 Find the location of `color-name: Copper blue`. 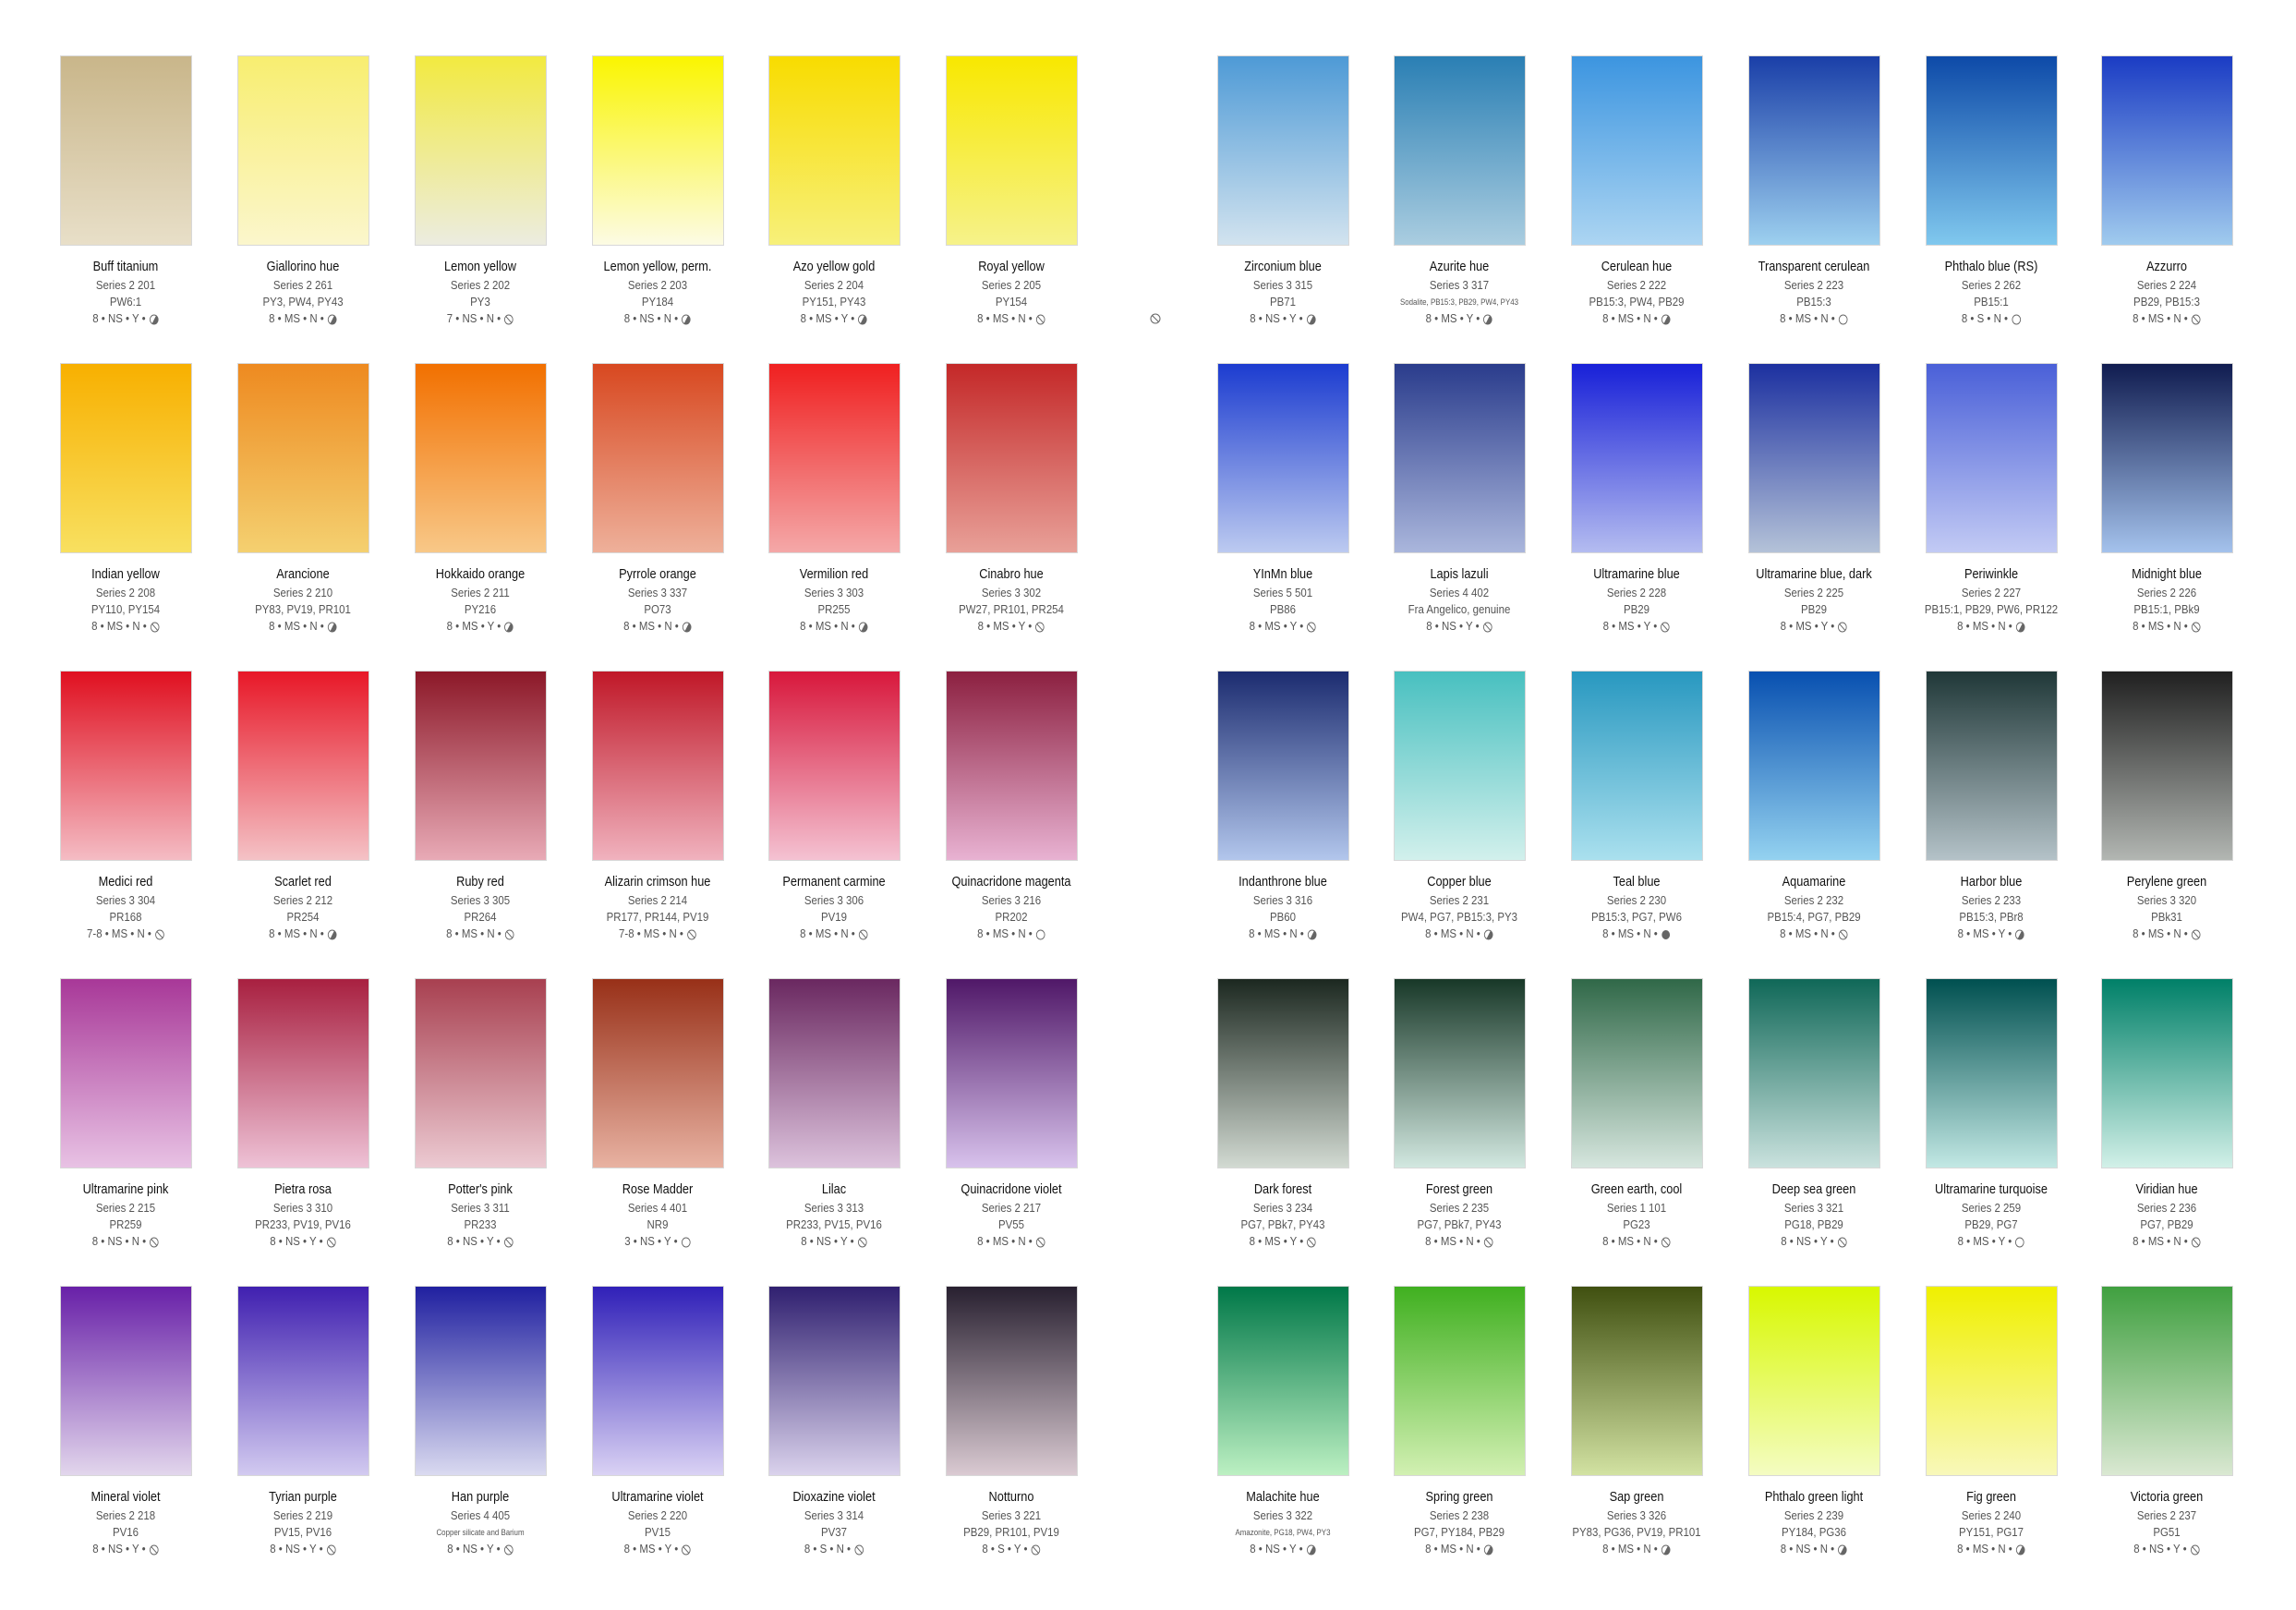

color-name: Copper blue is located at coordinates (1459, 882).